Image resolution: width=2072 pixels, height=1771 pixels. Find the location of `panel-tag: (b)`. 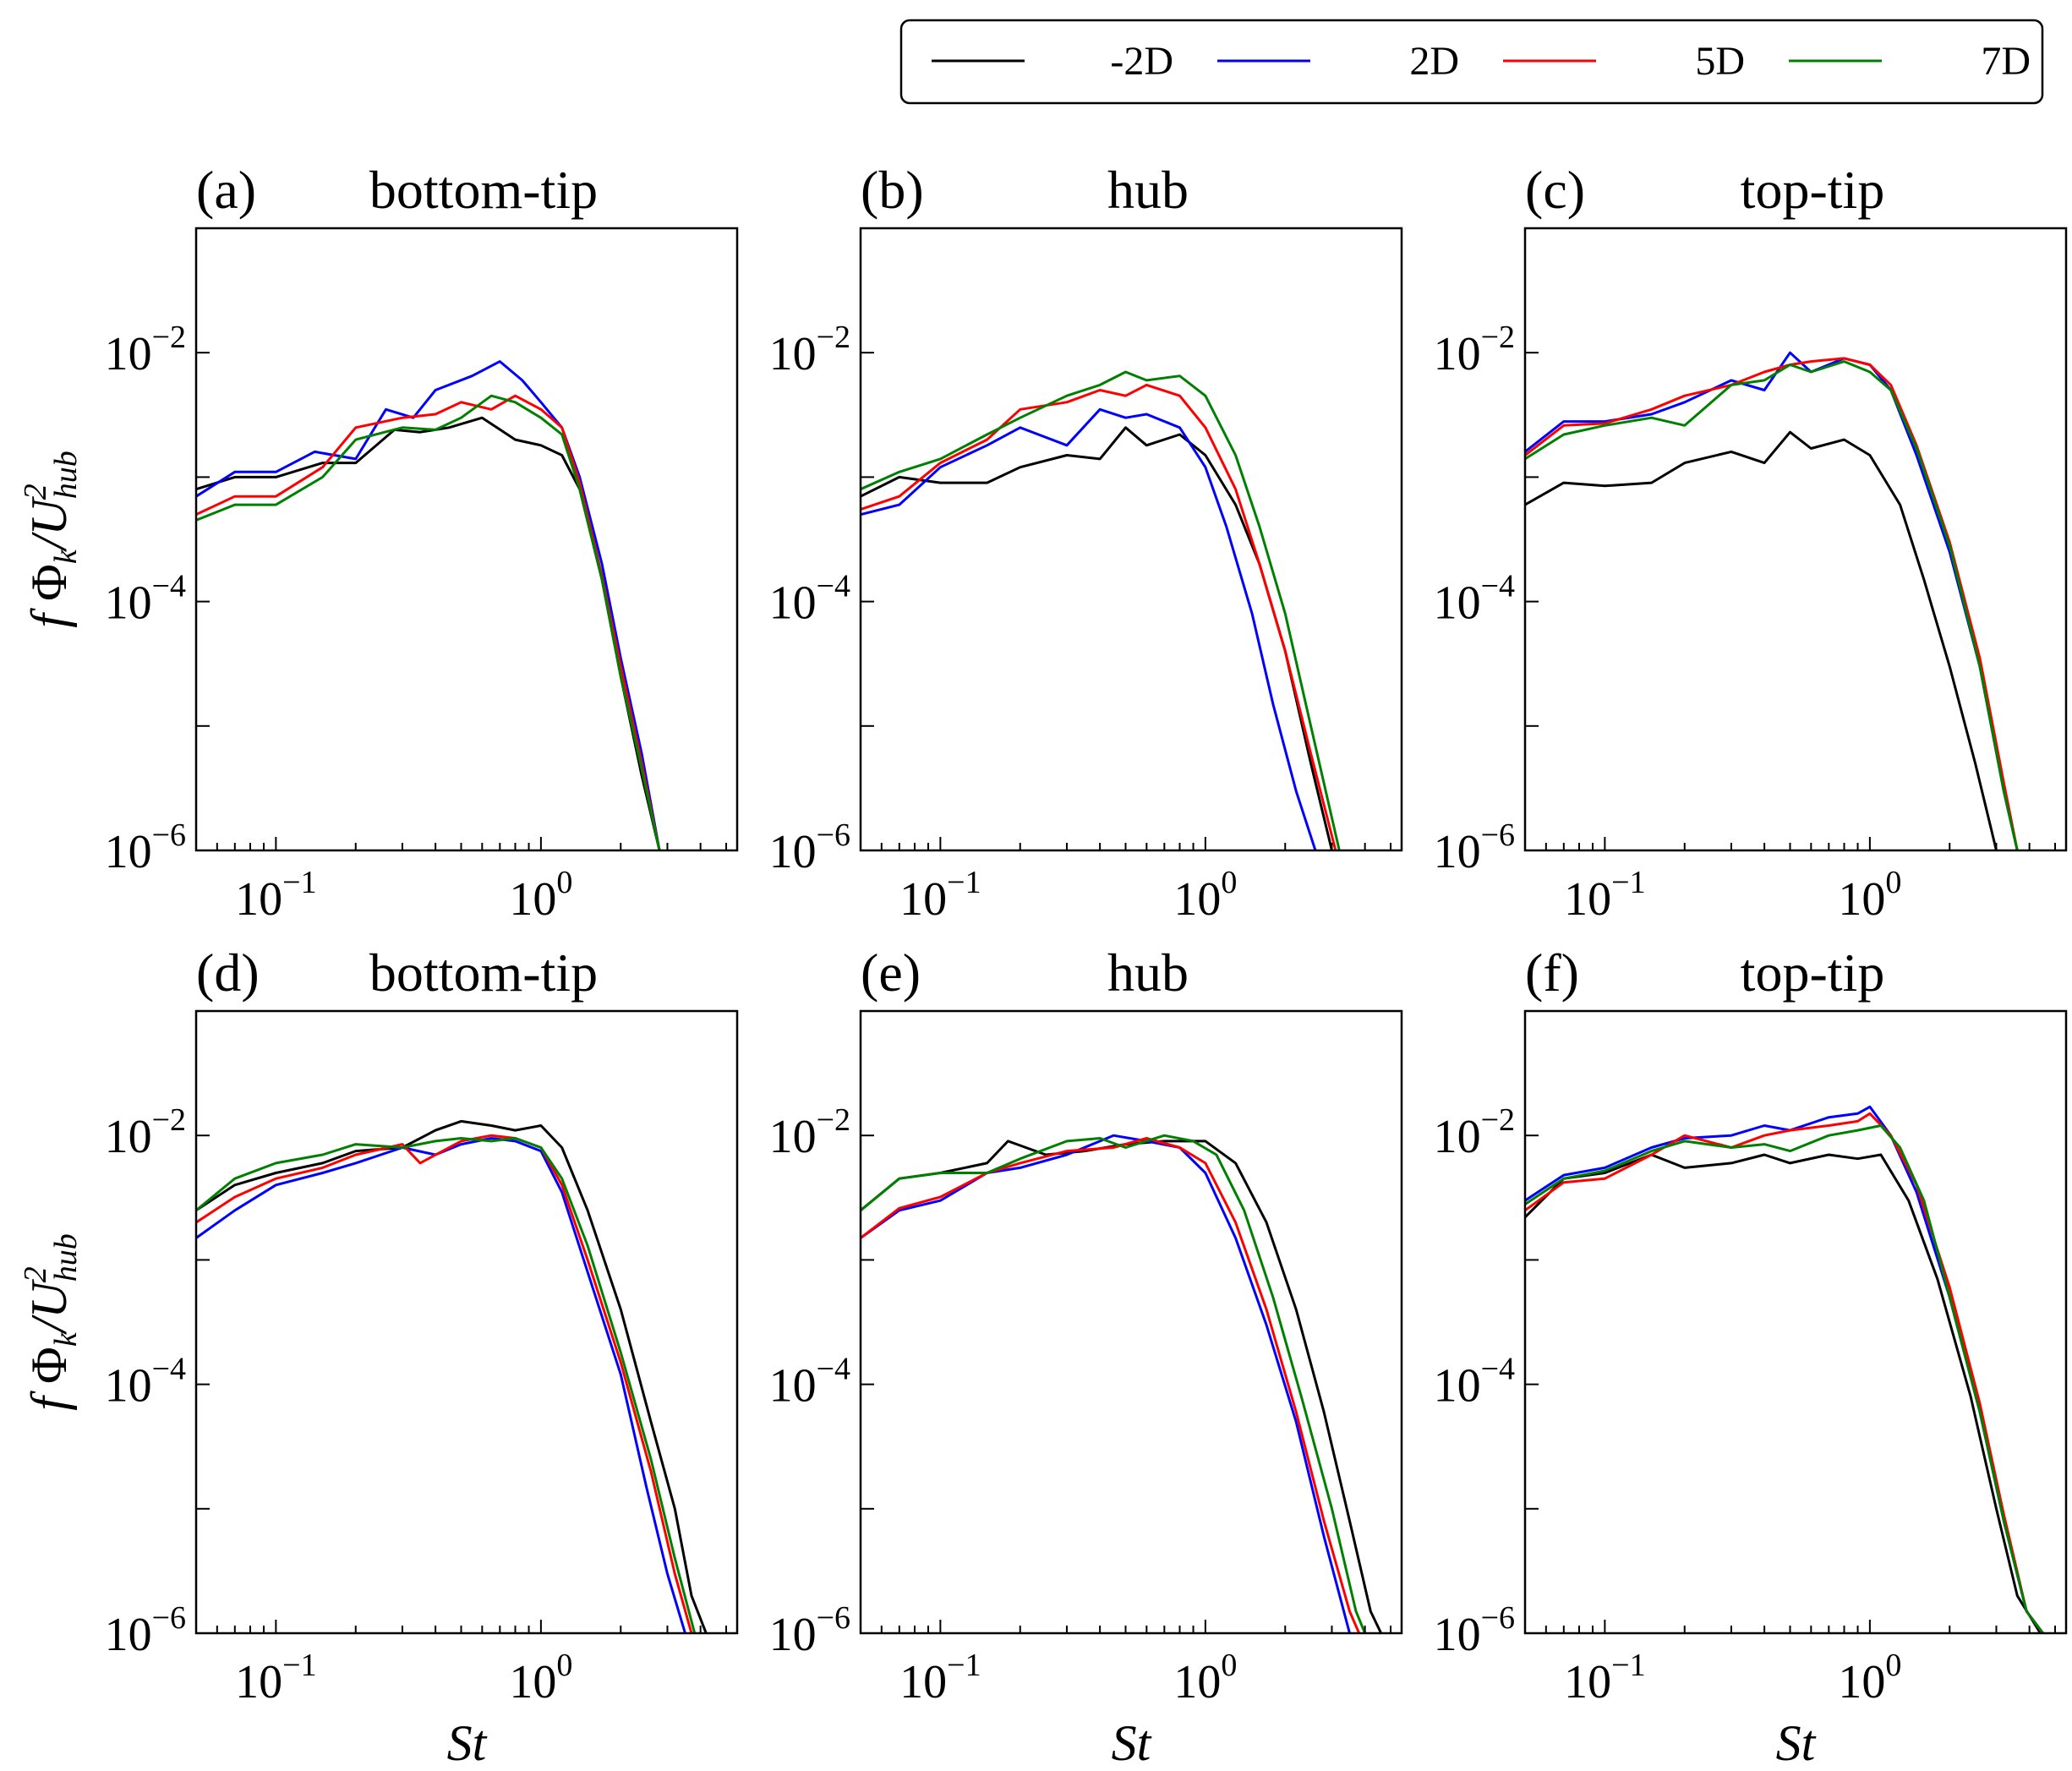

panel-tag: (b) is located at coordinates (893, 190).